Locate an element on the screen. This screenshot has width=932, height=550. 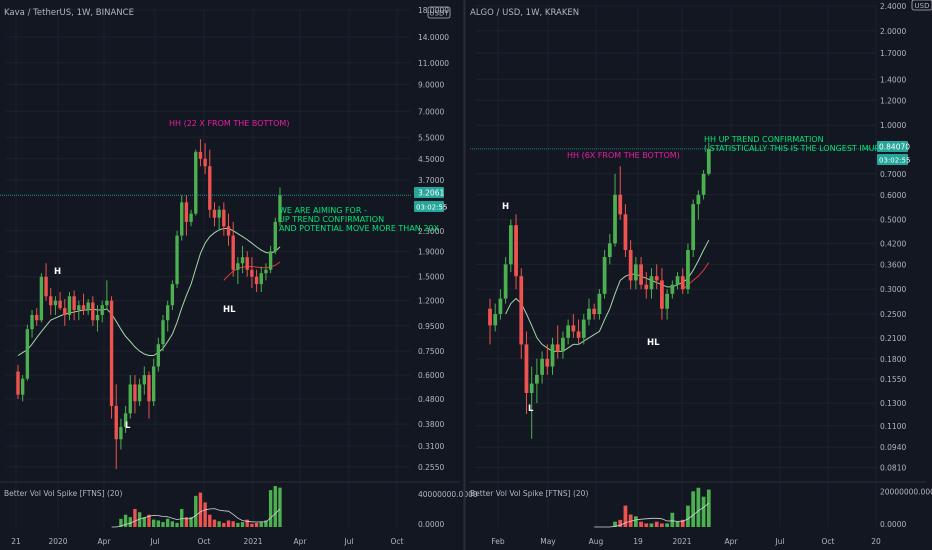
algo-volume-indicator-title: Better Vol Vol Spike [FTNS] (20) is located at coordinates (529, 493).